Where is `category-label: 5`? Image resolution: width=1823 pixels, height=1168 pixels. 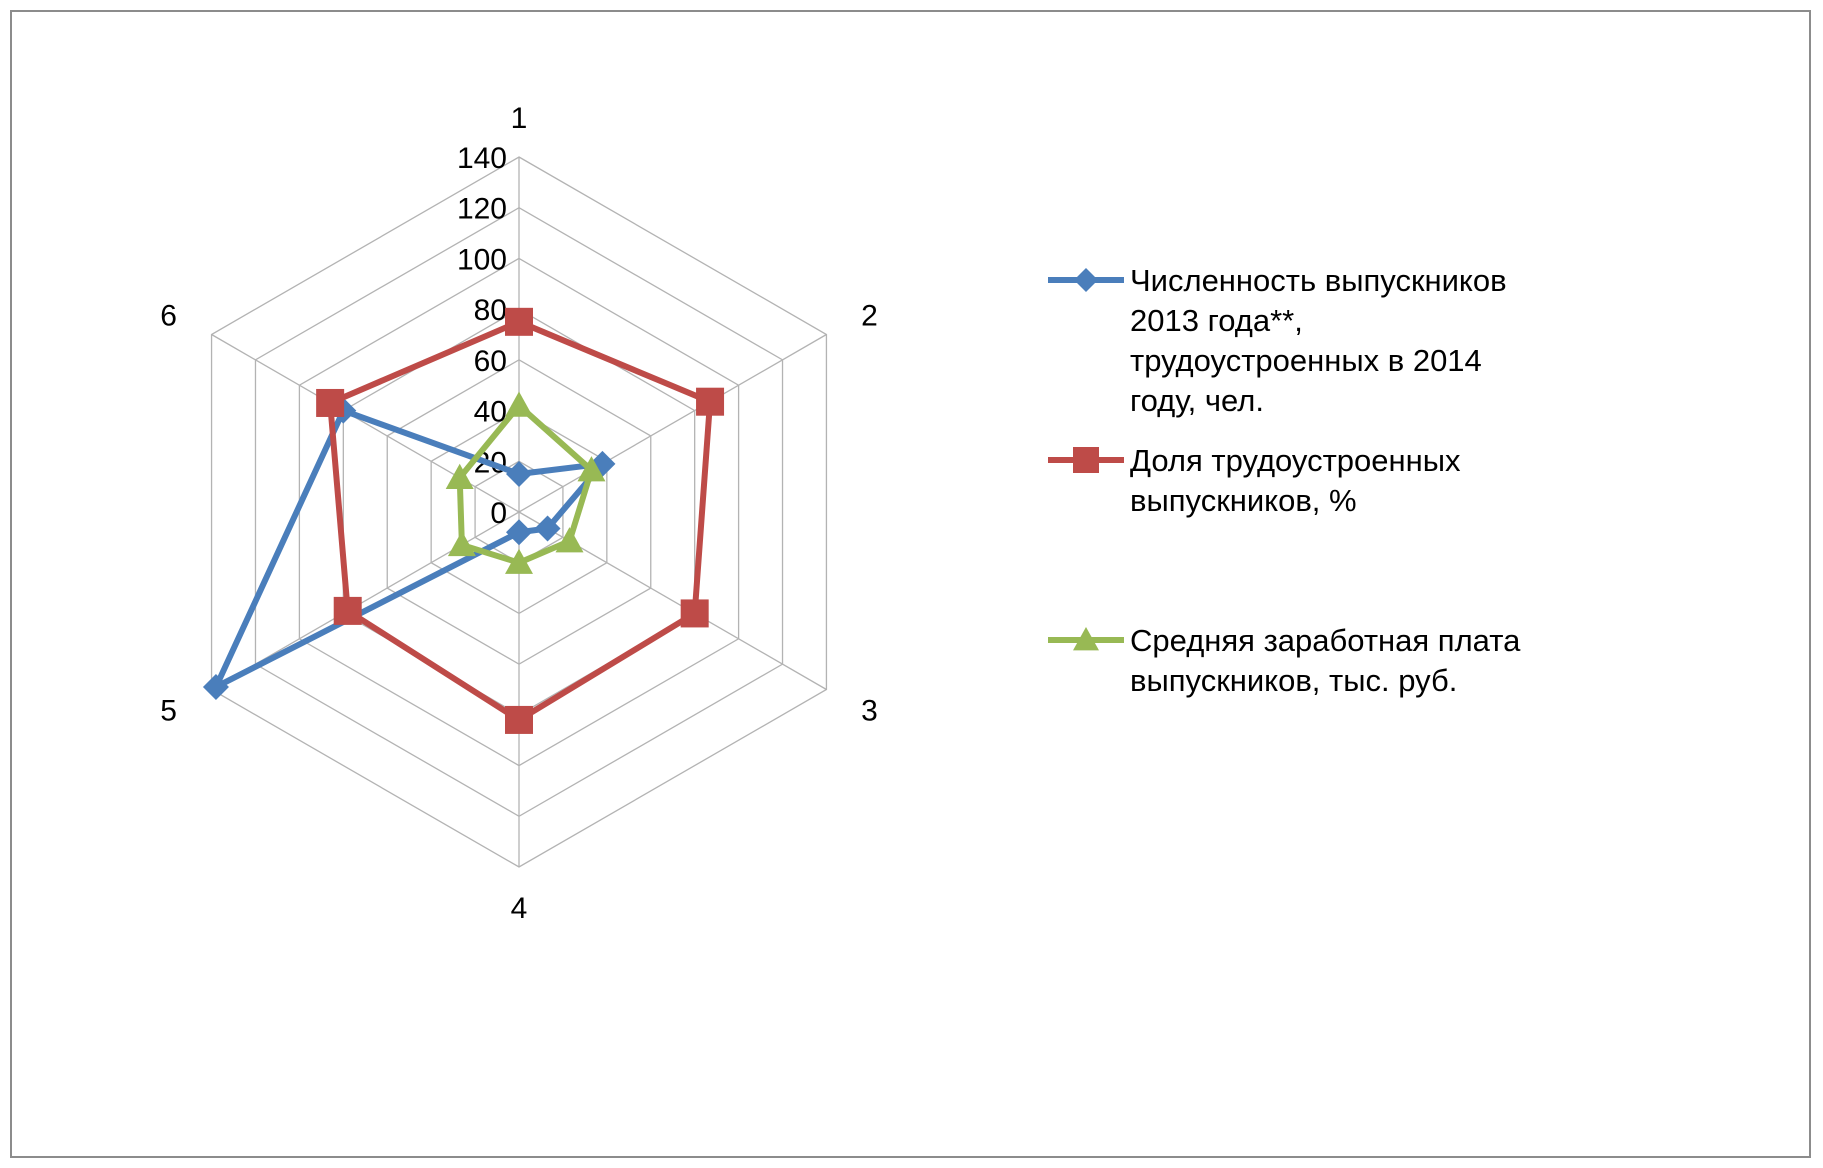 category-label: 5 is located at coordinates (168, 711).